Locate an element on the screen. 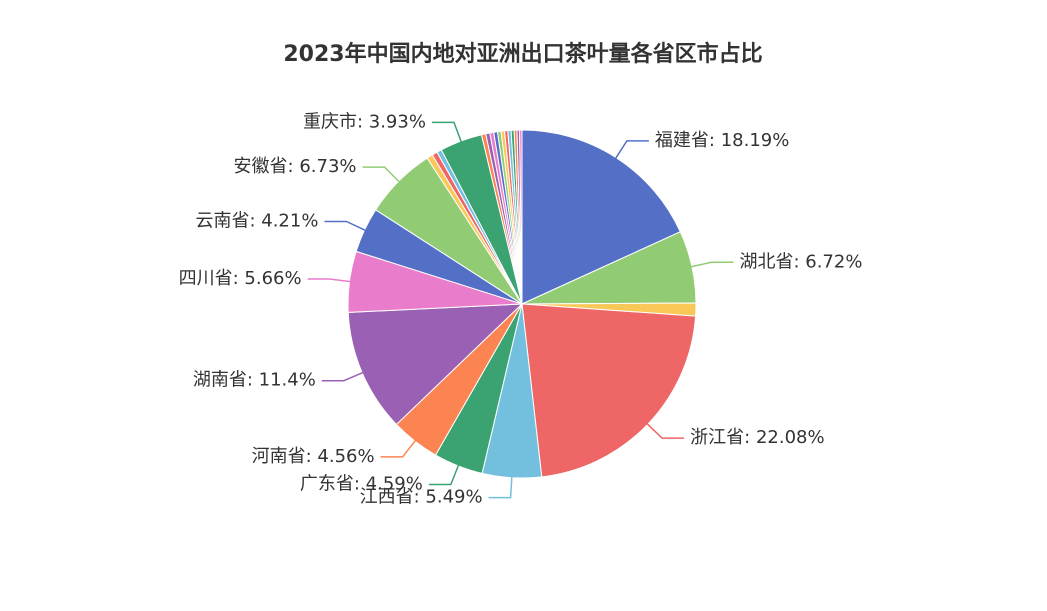  data-label: 广东省: 4.59% is located at coordinates (361, 483).